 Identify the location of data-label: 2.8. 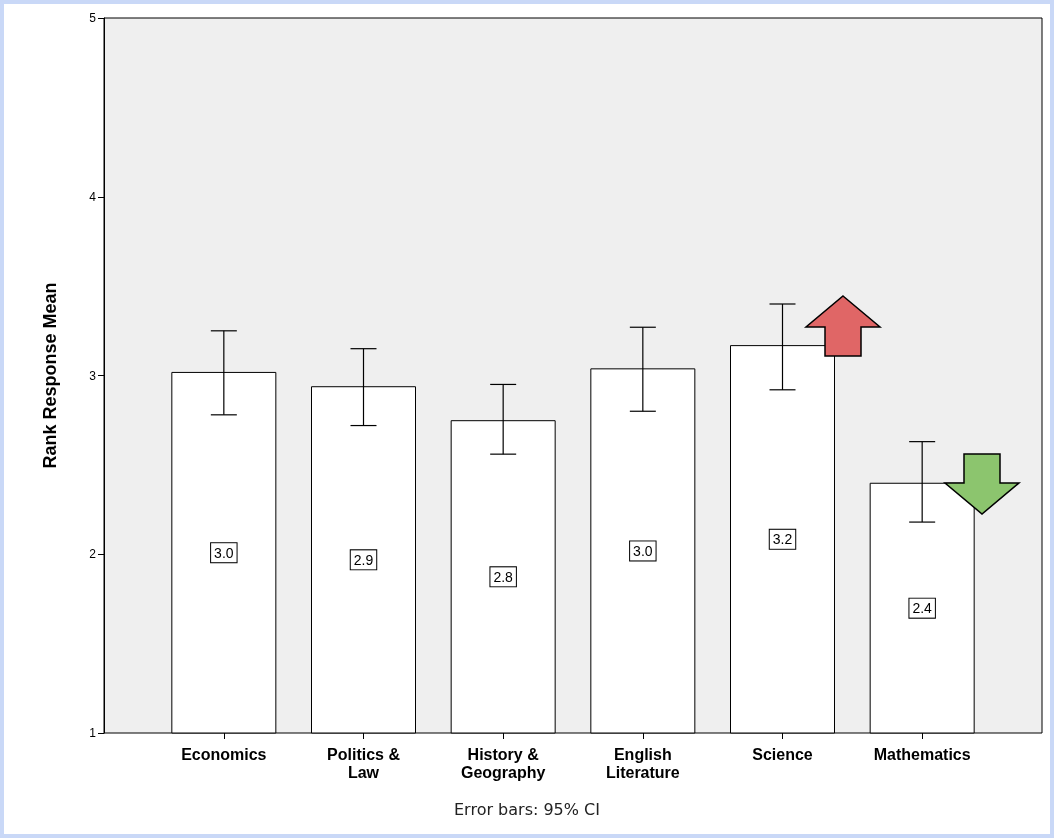
(503, 576).